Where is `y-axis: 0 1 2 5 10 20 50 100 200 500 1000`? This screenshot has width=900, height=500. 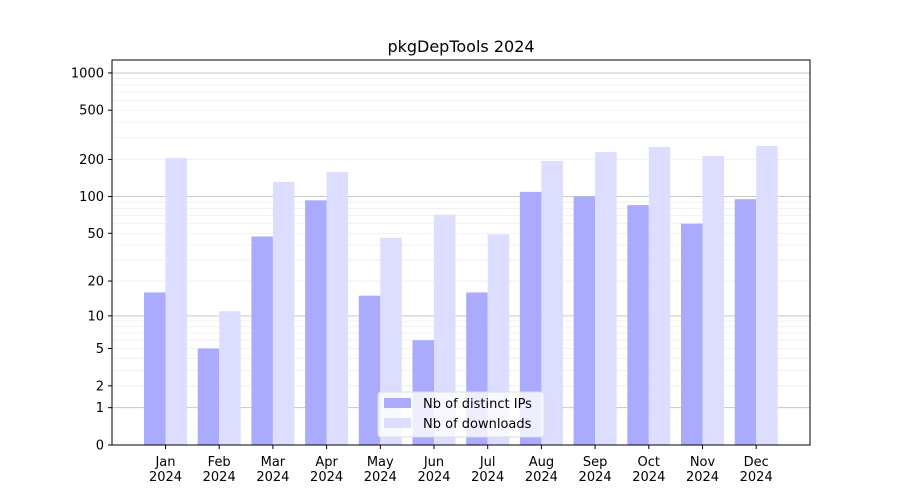
y-axis: 0 1 2 5 10 20 50 100 200 500 1000 is located at coordinates (91, 260).